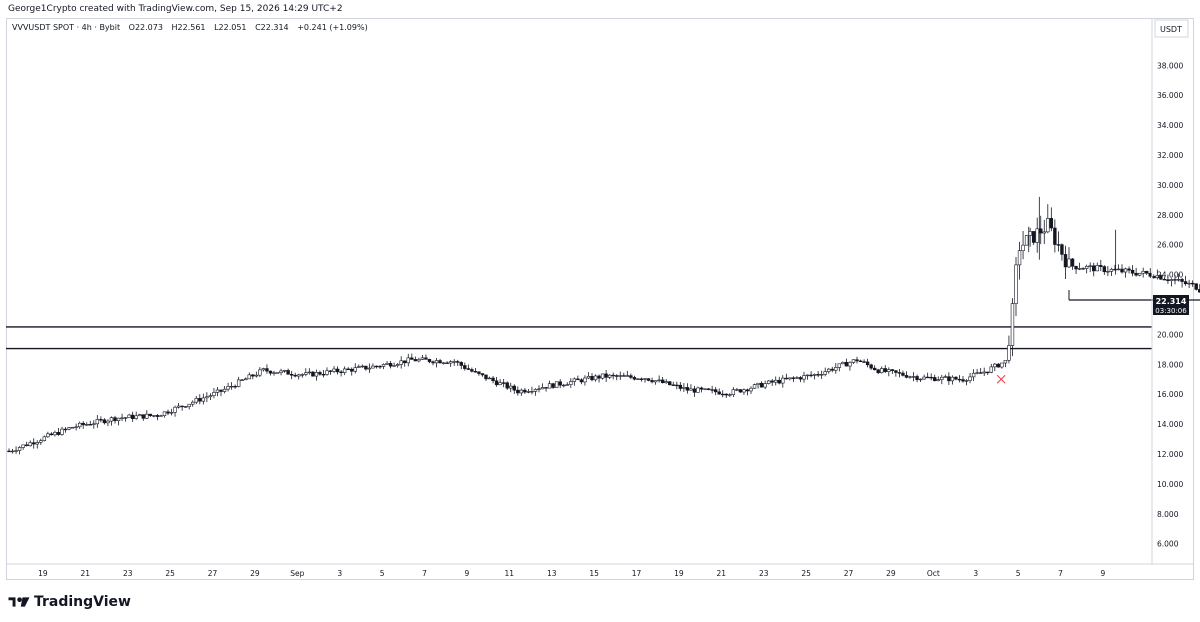 Image resolution: width=1200 pixels, height=622 pixels. I want to click on currency-box: USDT, so click(1171, 28).